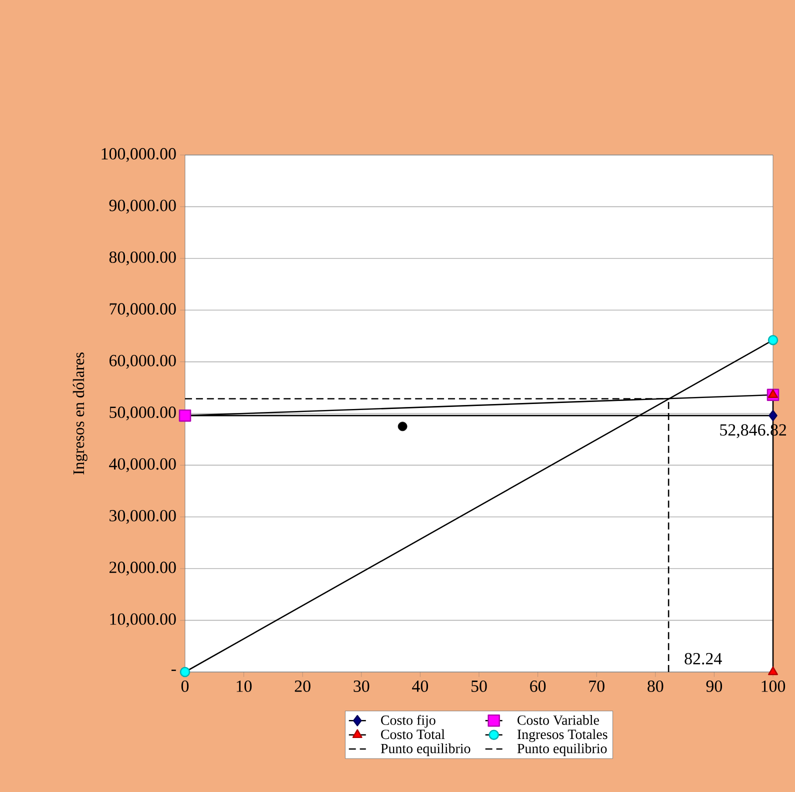  Describe the element at coordinates (142, 465) in the screenshot. I see `y-tick-label: 40,000.00` at that location.